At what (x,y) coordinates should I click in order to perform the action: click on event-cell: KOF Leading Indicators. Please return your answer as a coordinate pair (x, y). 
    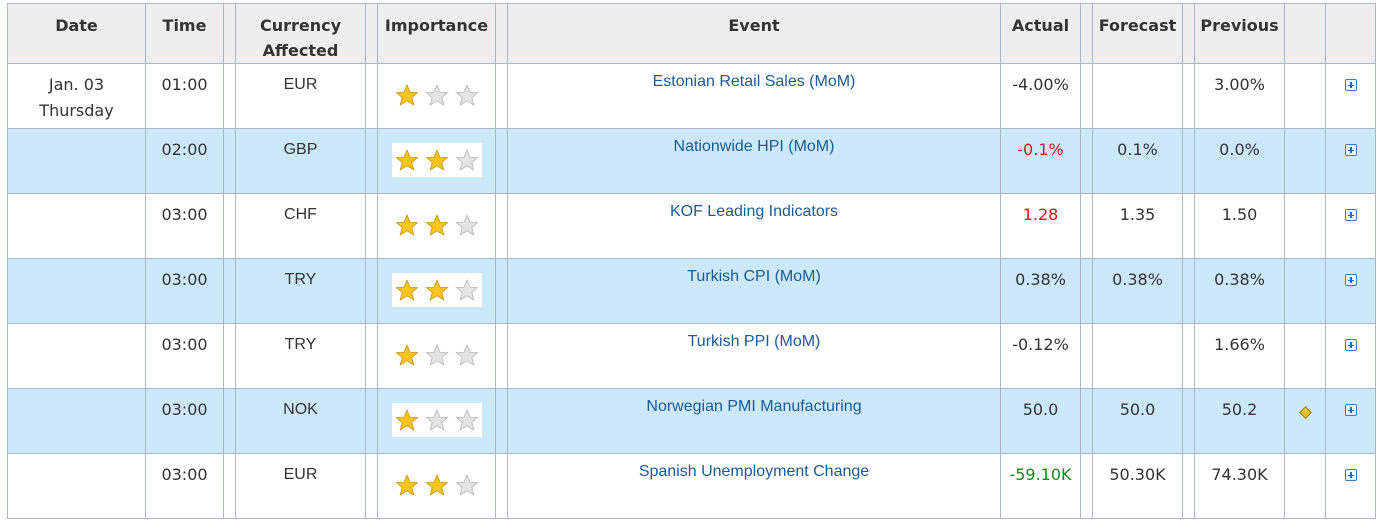
    Looking at the image, I should click on (754, 226).